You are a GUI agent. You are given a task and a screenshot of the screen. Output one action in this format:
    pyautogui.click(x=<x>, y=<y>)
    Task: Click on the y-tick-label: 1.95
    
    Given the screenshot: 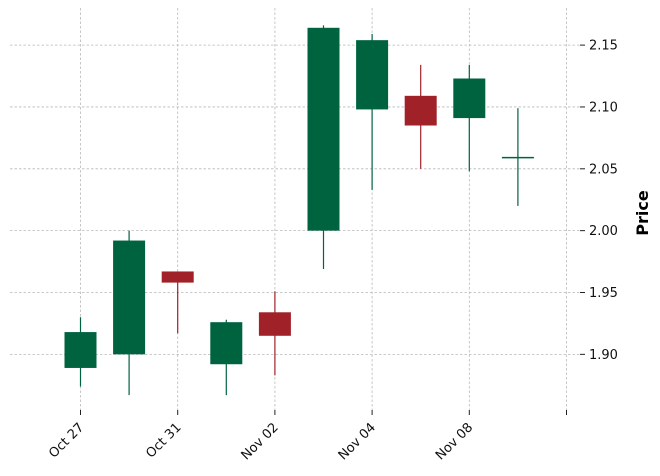 What is the action you would take?
    pyautogui.click(x=603, y=293)
    